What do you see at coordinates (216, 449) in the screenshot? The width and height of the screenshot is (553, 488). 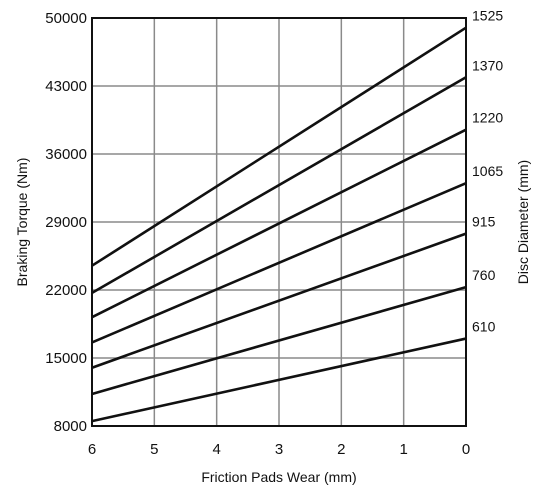 I see `x-tick-label: 4` at bounding box center [216, 449].